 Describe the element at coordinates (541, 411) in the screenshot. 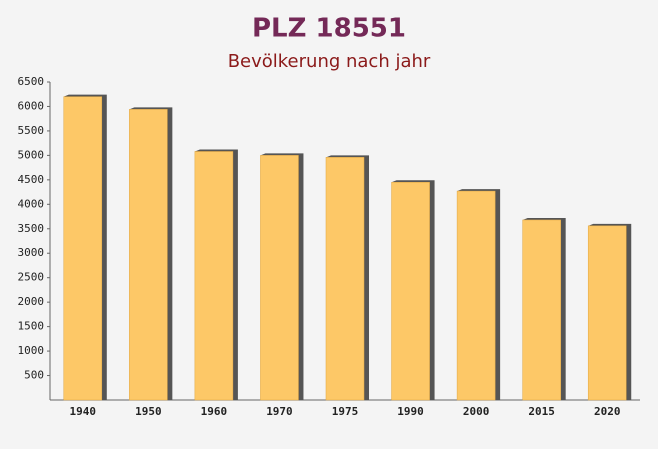

I see `x-tick-label: 2015` at that location.